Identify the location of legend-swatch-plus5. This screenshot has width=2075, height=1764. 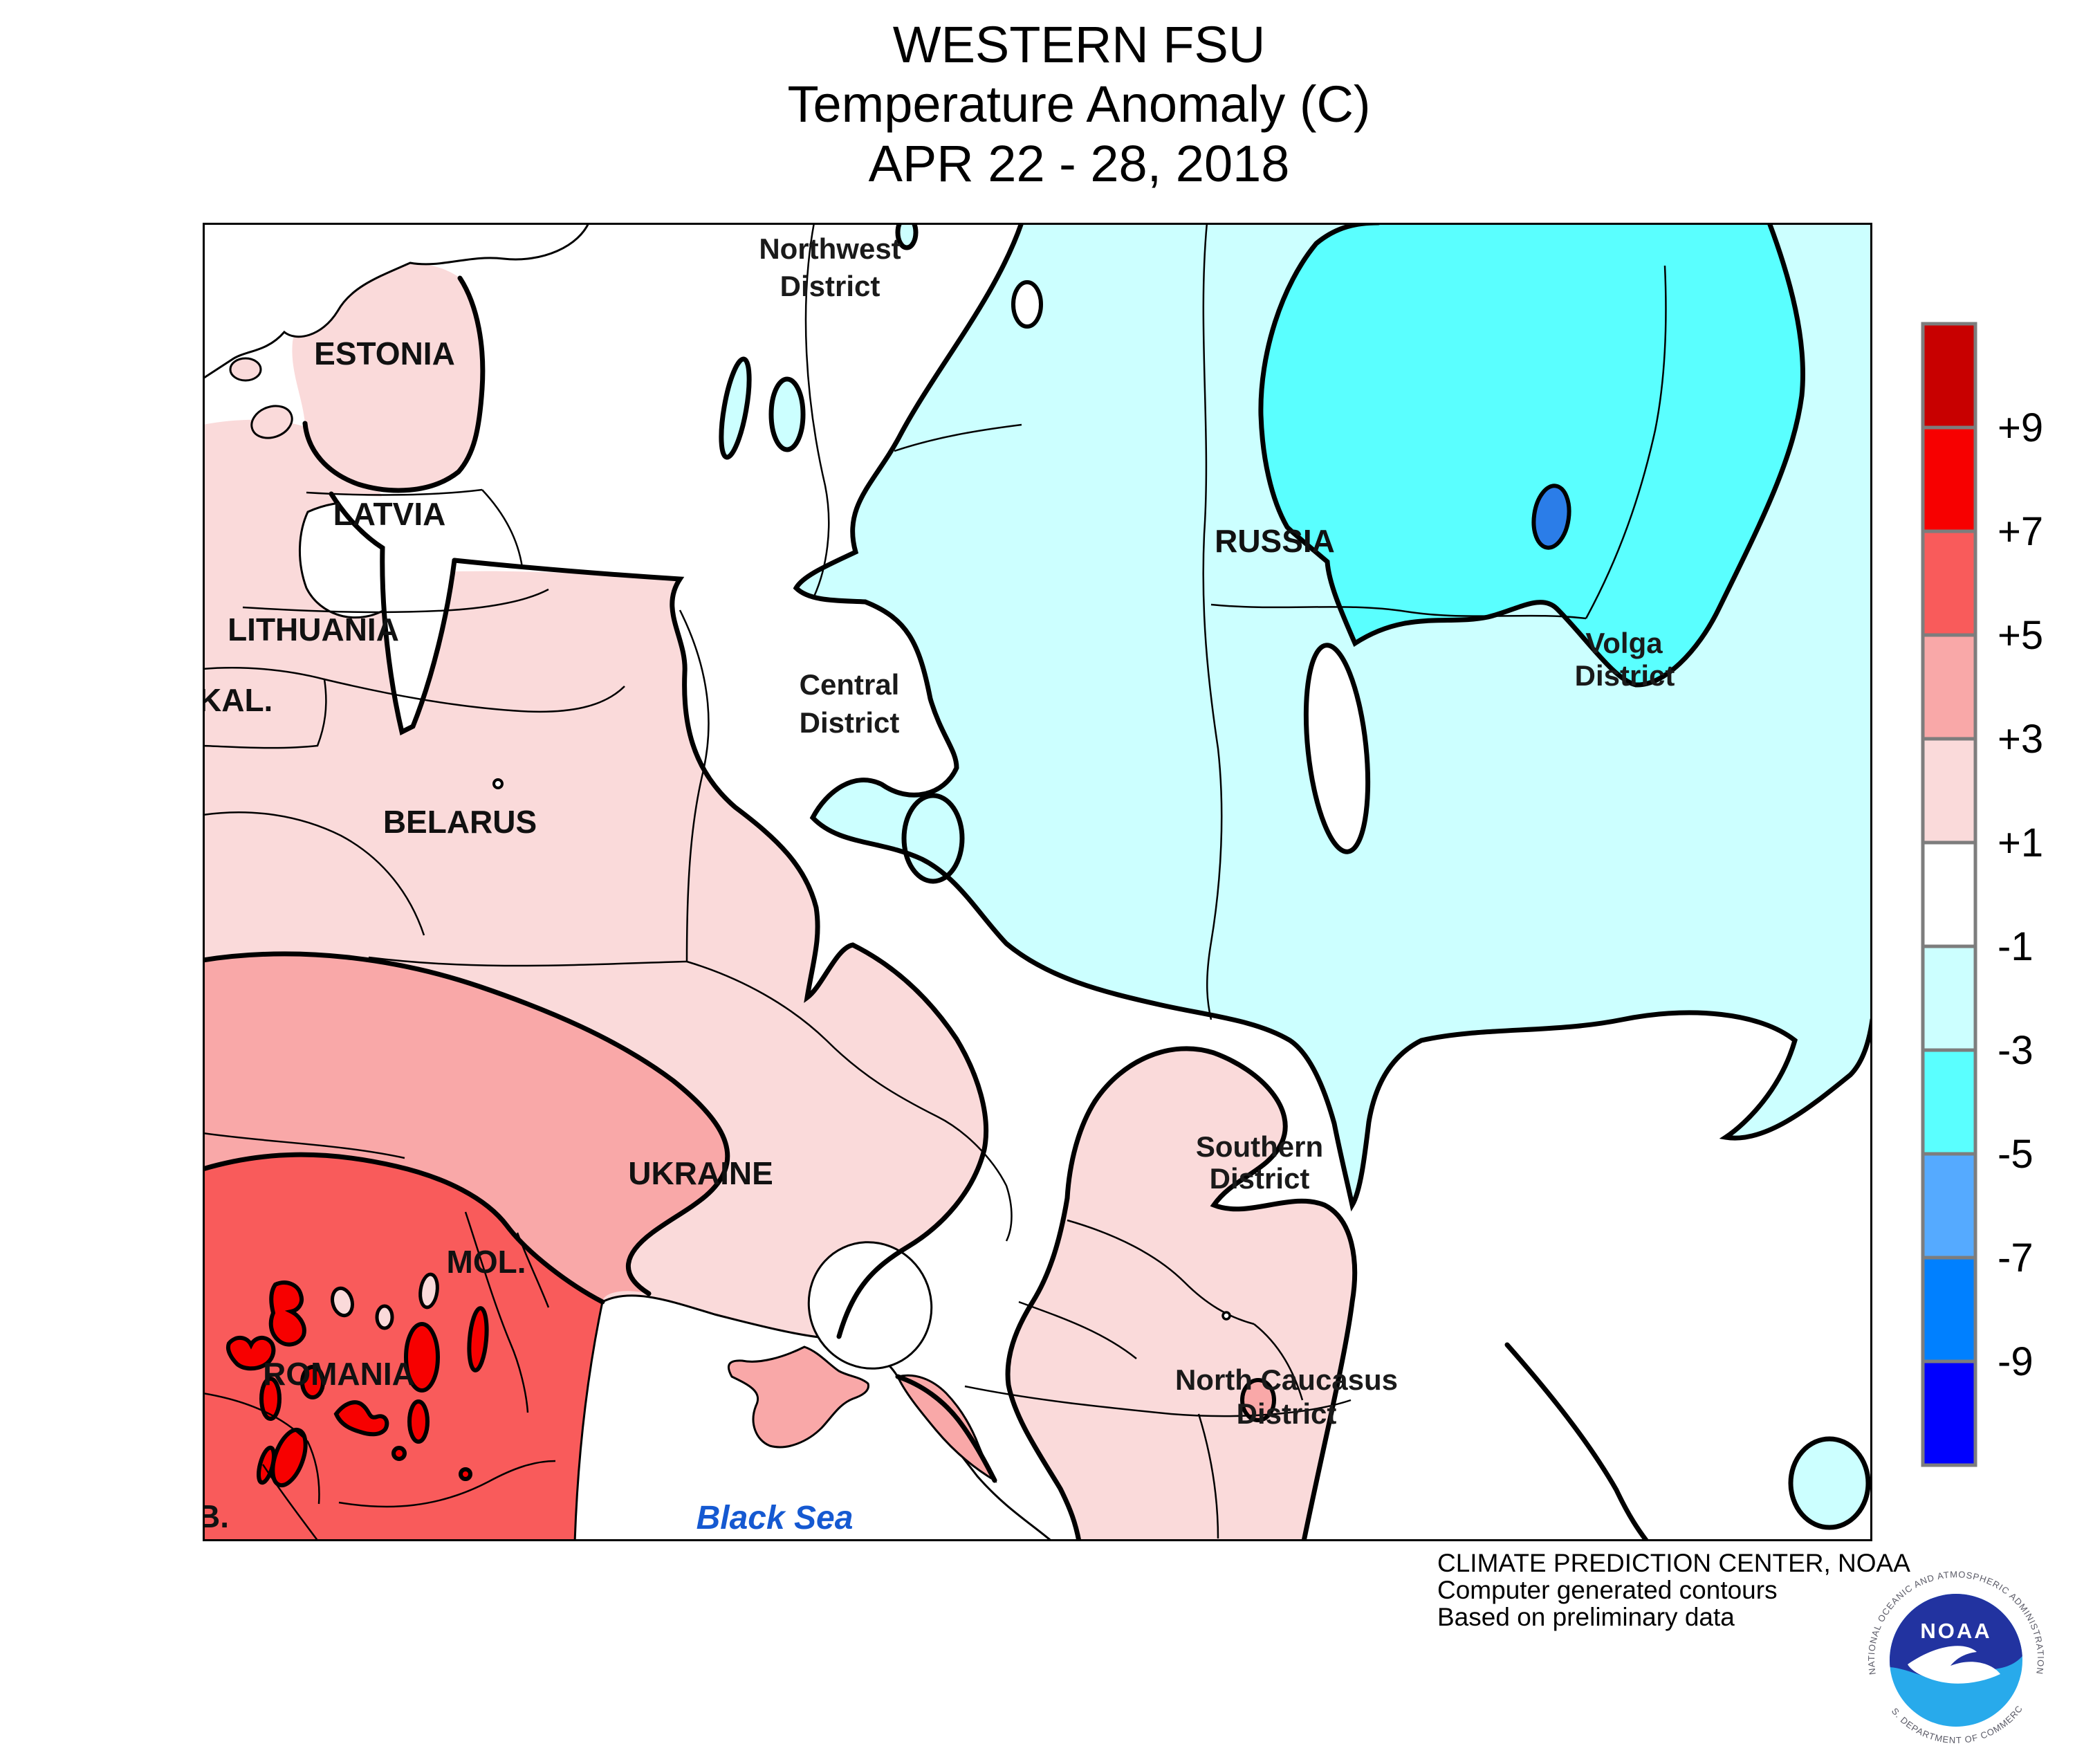
(1949, 583).